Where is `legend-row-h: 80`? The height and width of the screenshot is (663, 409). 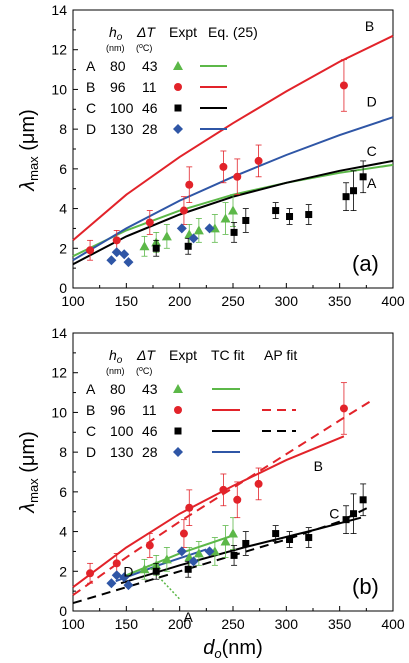 legend-row-h: 80 is located at coordinates (118, 66).